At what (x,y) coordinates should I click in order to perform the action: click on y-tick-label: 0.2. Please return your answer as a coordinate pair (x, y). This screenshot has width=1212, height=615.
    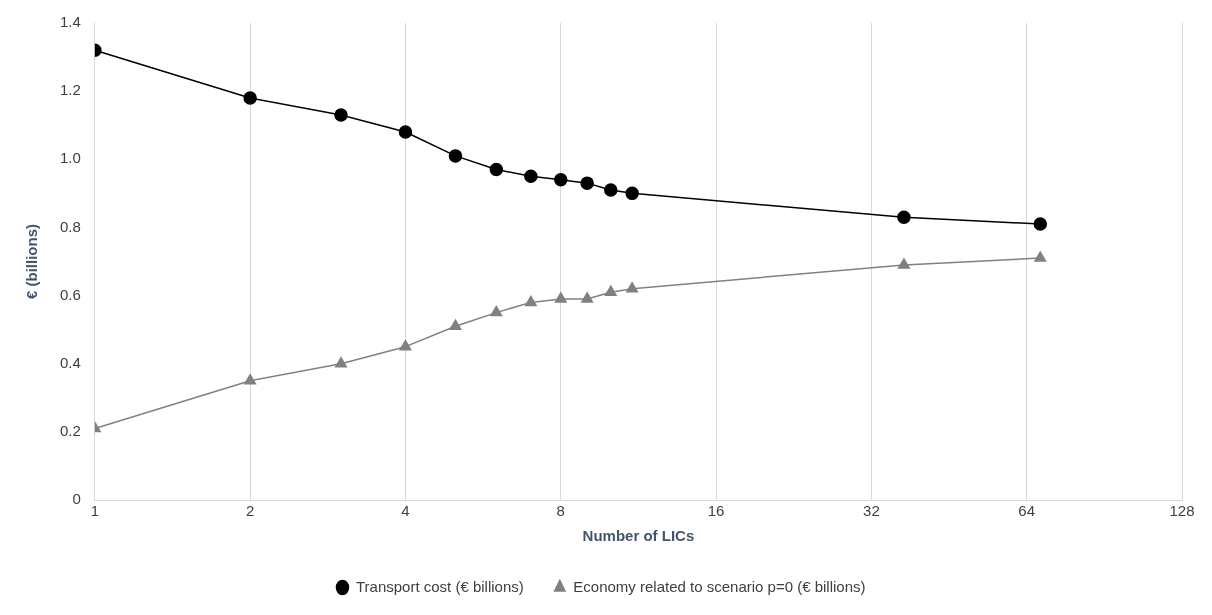
    Looking at the image, I should click on (70, 430).